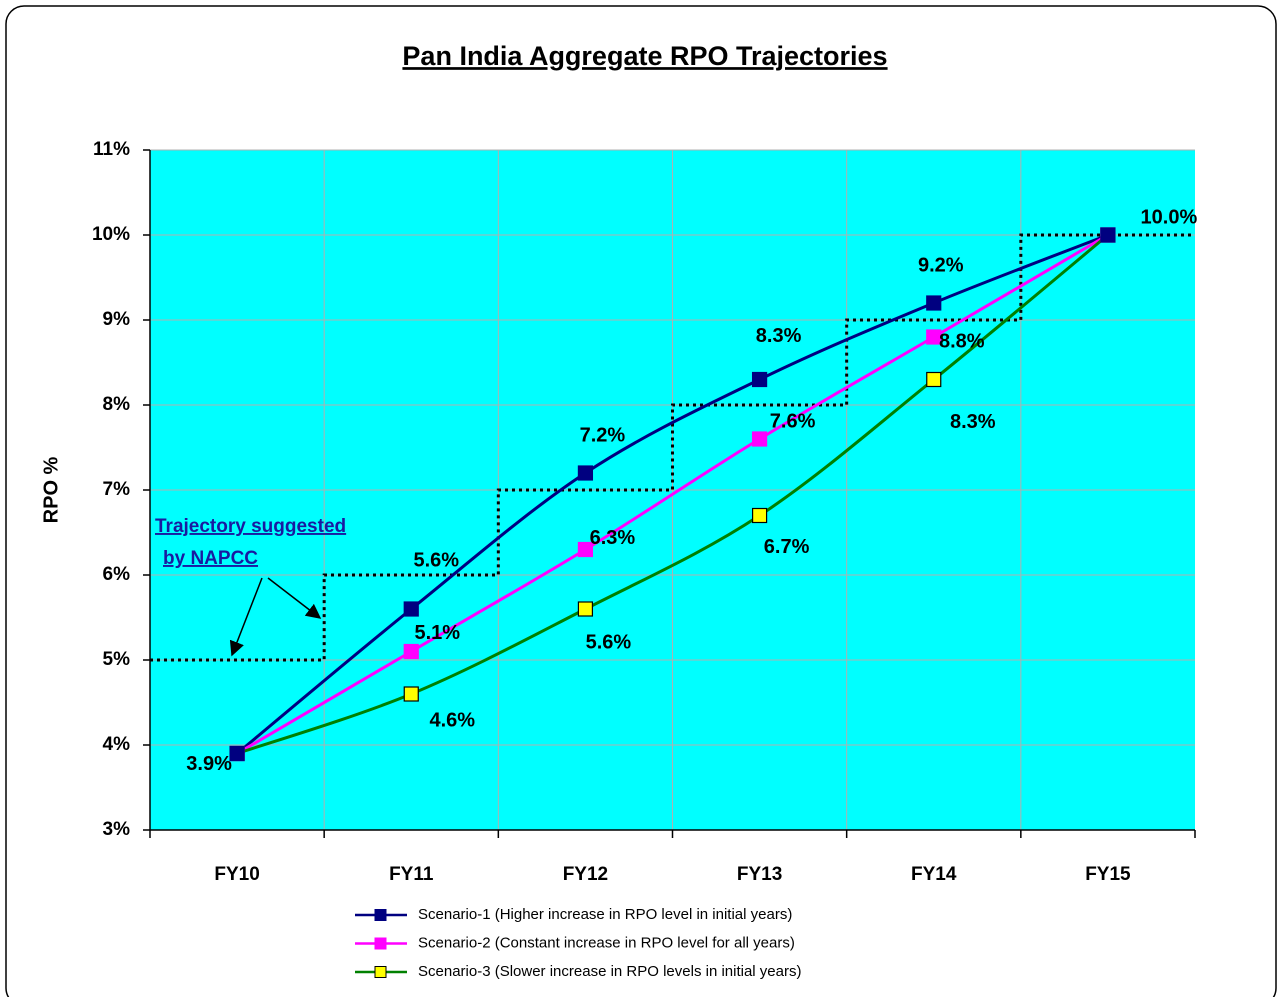 Image resolution: width=1282 pixels, height=997 pixels. What do you see at coordinates (962, 341) in the screenshot?
I see `value-label: 8.8%` at bounding box center [962, 341].